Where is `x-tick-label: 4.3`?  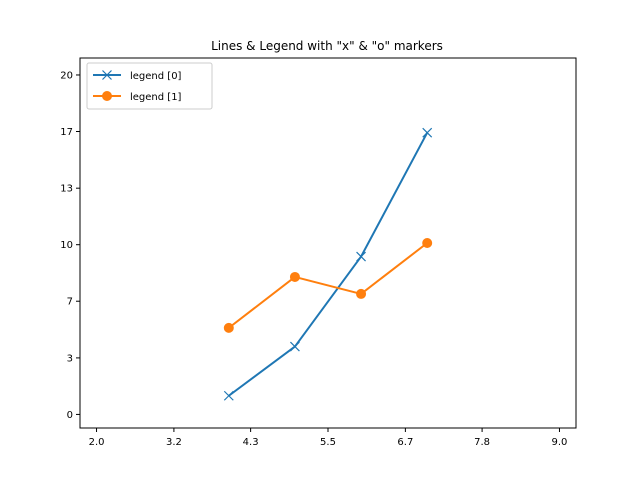
x-tick-label: 4.3 is located at coordinates (251, 442).